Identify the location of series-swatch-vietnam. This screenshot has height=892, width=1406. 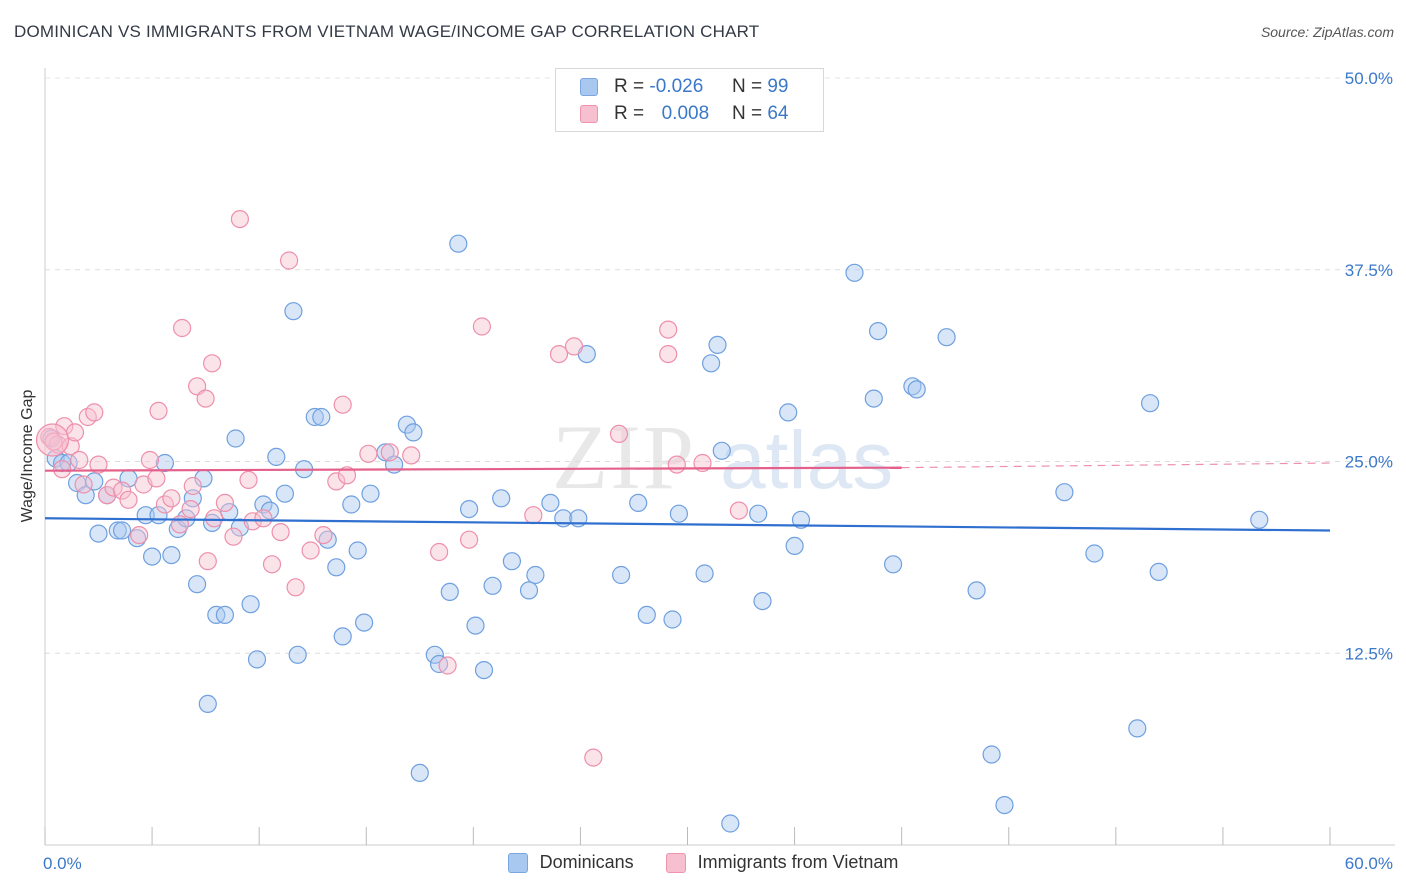
(675, 862).